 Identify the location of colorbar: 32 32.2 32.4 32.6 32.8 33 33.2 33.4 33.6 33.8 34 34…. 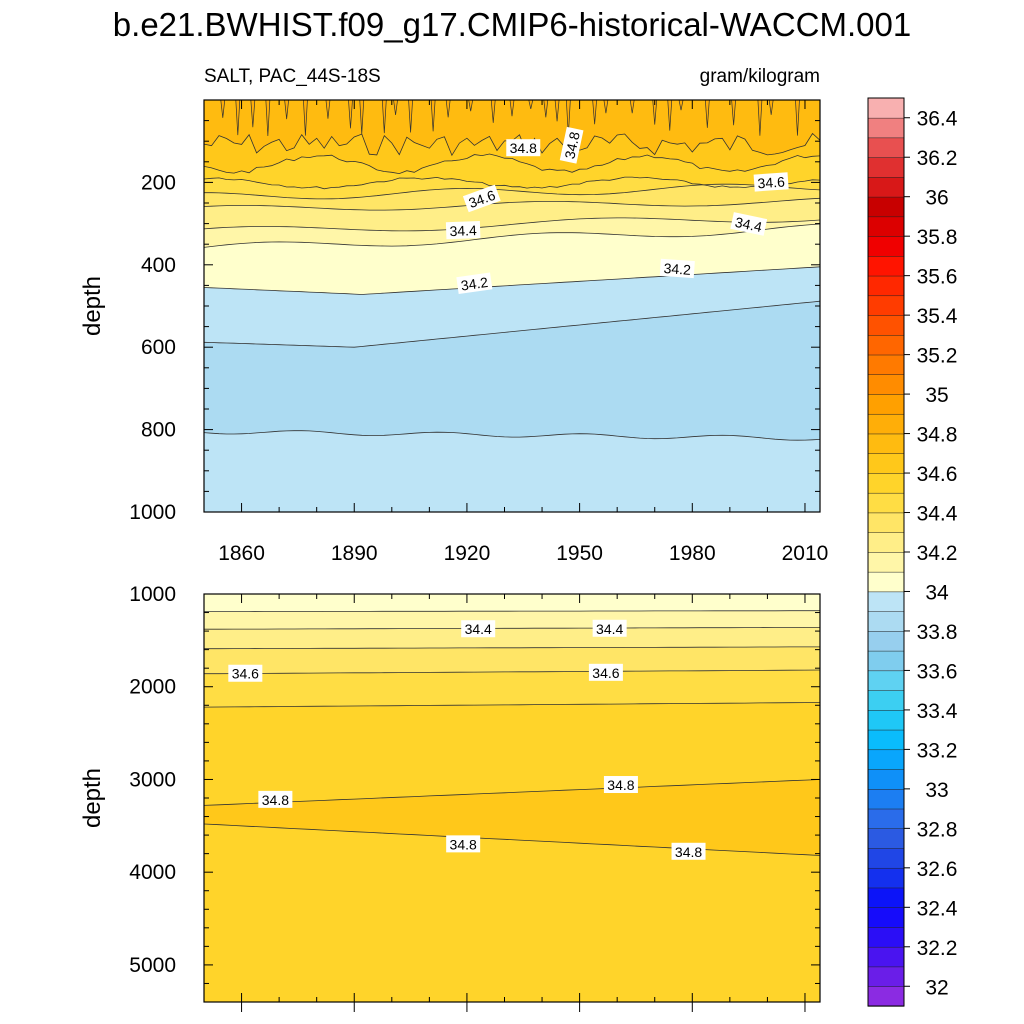
(912, 552).